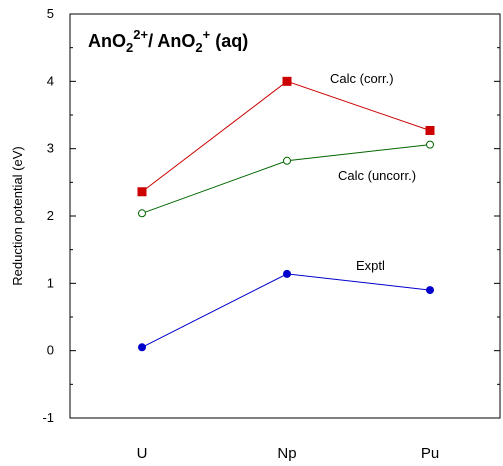  I want to click on y-tick-label: 5, so click(50, 13).